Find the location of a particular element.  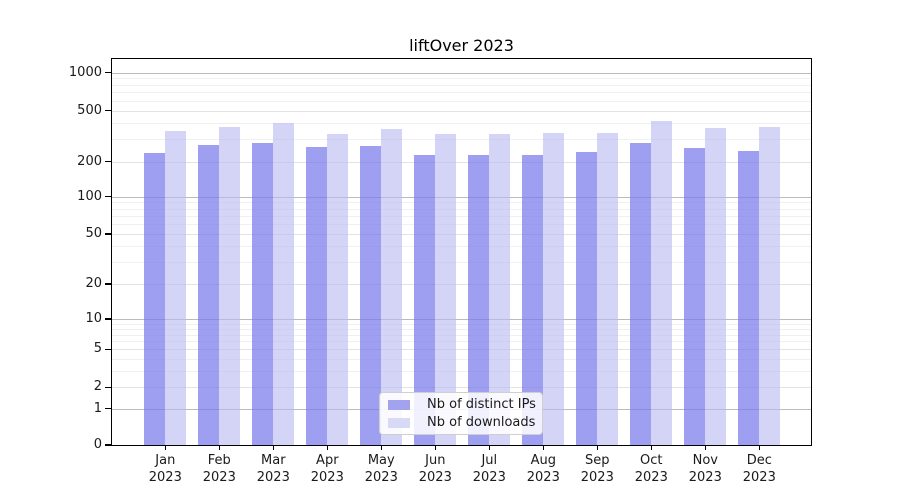

legend-item-distinct-ips: Nb of distinct IPs is located at coordinates (462, 404).